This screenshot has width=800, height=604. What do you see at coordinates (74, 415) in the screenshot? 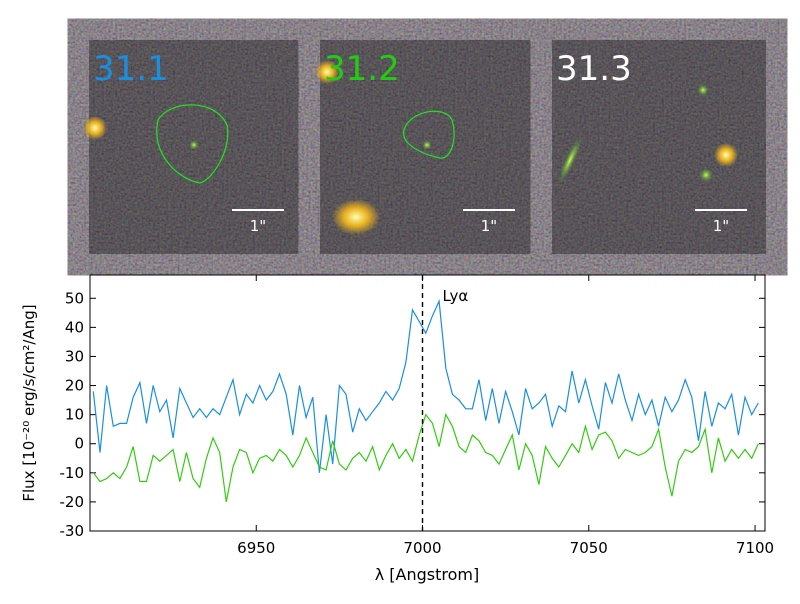
I see `y-tick-label: 10` at bounding box center [74, 415].